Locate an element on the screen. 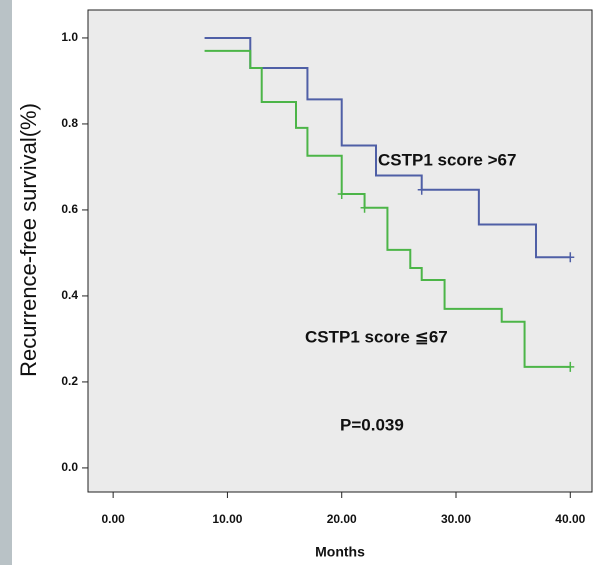 This screenshot has height=565, width=598. x-tick-label: 20.00 is located at coordinates (342, 519).